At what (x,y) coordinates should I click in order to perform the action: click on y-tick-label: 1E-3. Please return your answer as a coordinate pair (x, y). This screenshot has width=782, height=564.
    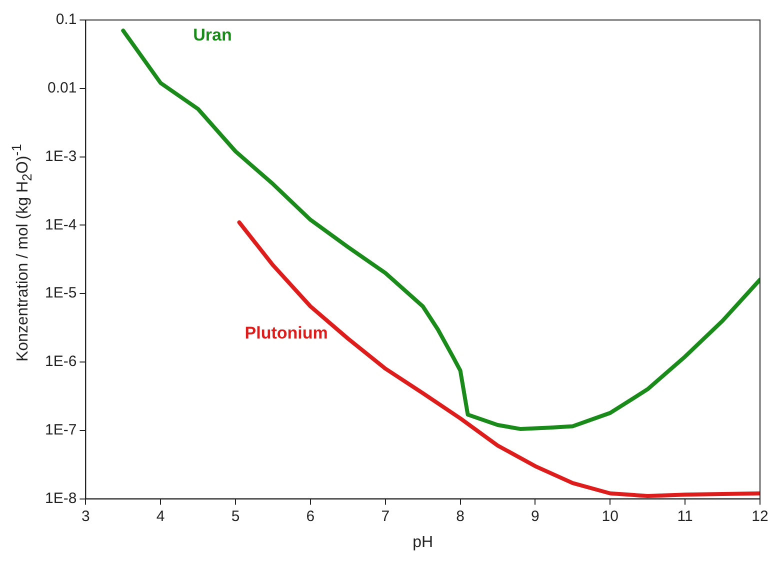
    Looking at the image, I should click on (60, 156).